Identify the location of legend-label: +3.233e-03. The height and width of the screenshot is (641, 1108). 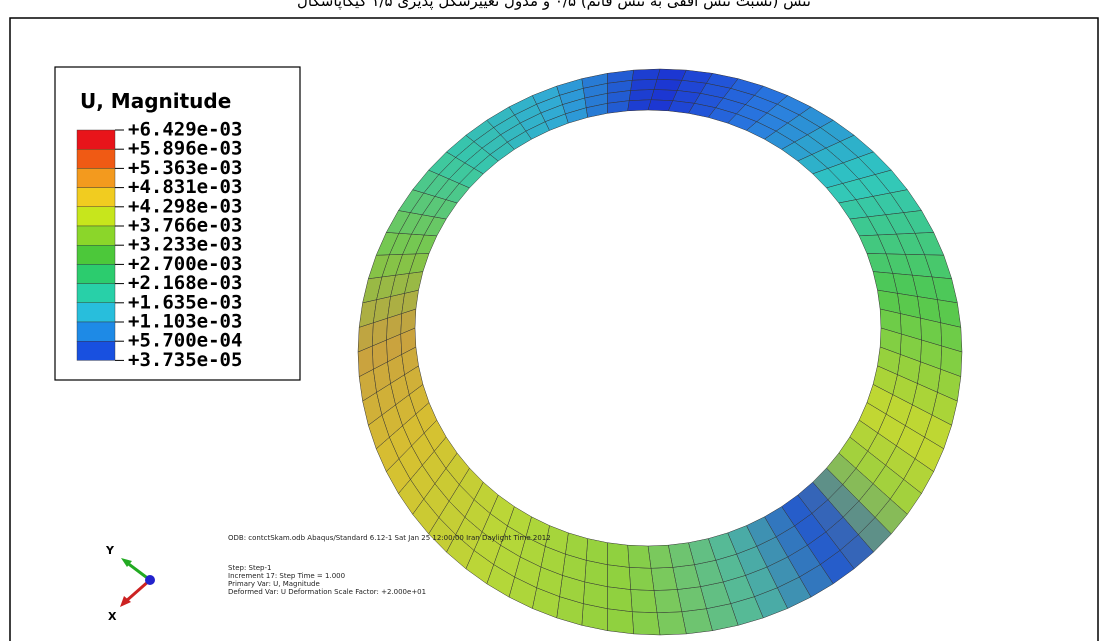
(185, 245).